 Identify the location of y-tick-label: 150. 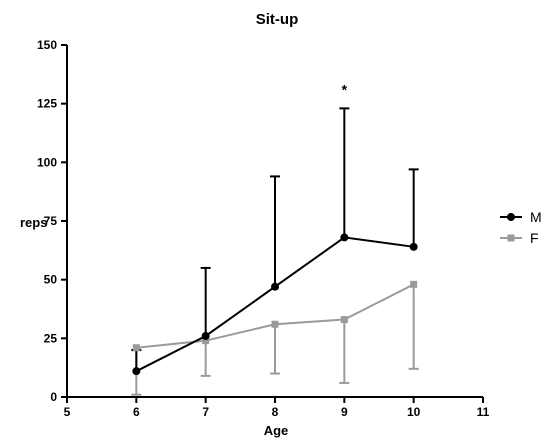
(47, 45).